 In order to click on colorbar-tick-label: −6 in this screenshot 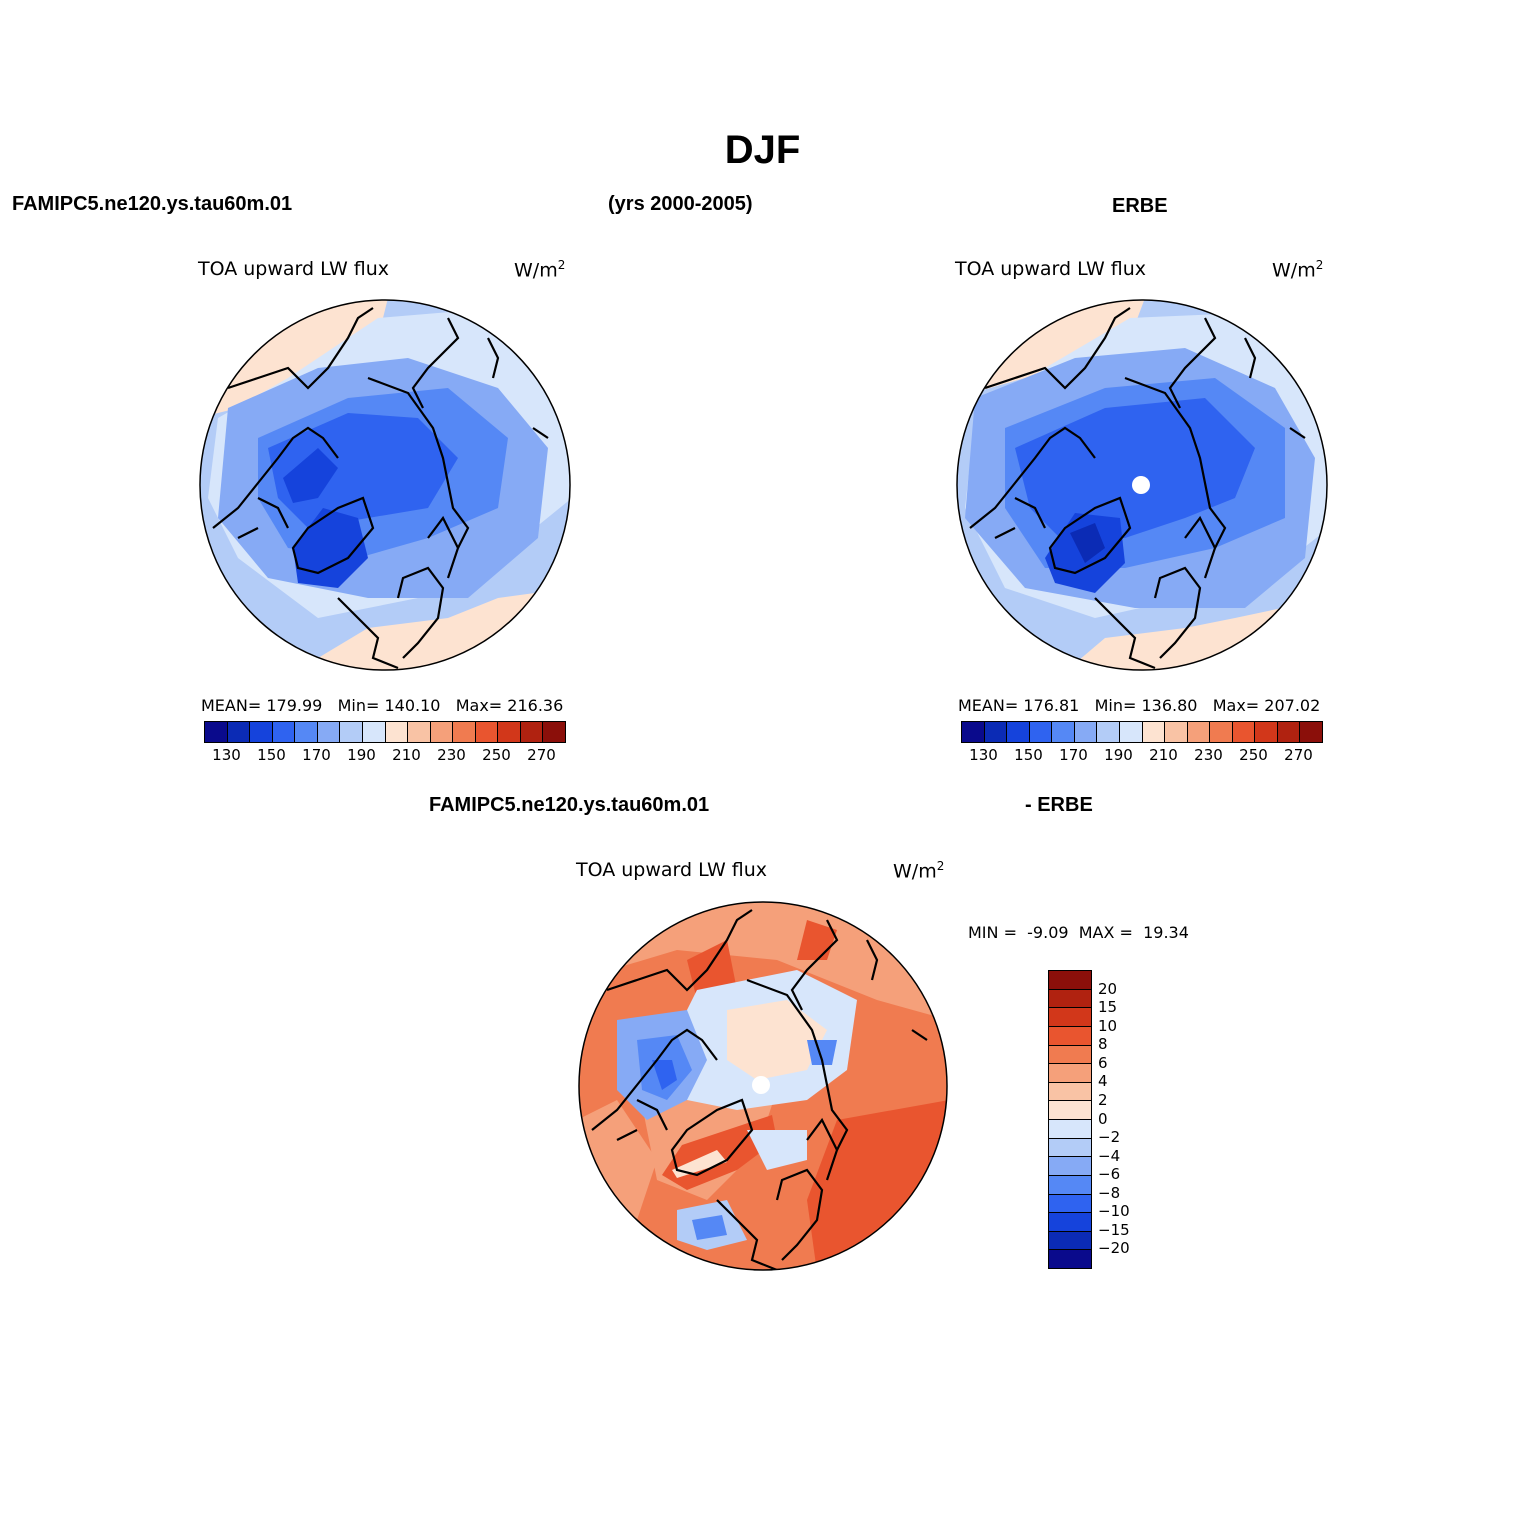, I will do `click(1109, 1174)`.